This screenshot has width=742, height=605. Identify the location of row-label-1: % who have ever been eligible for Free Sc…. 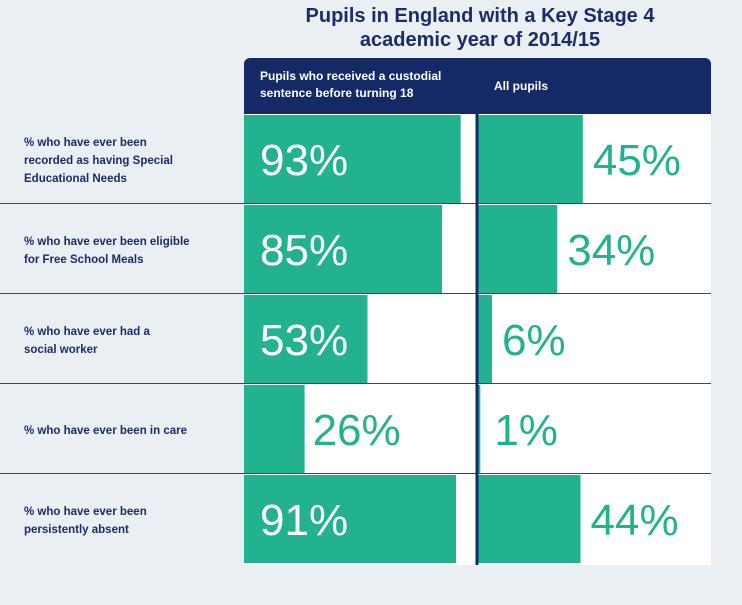
(124, 251).